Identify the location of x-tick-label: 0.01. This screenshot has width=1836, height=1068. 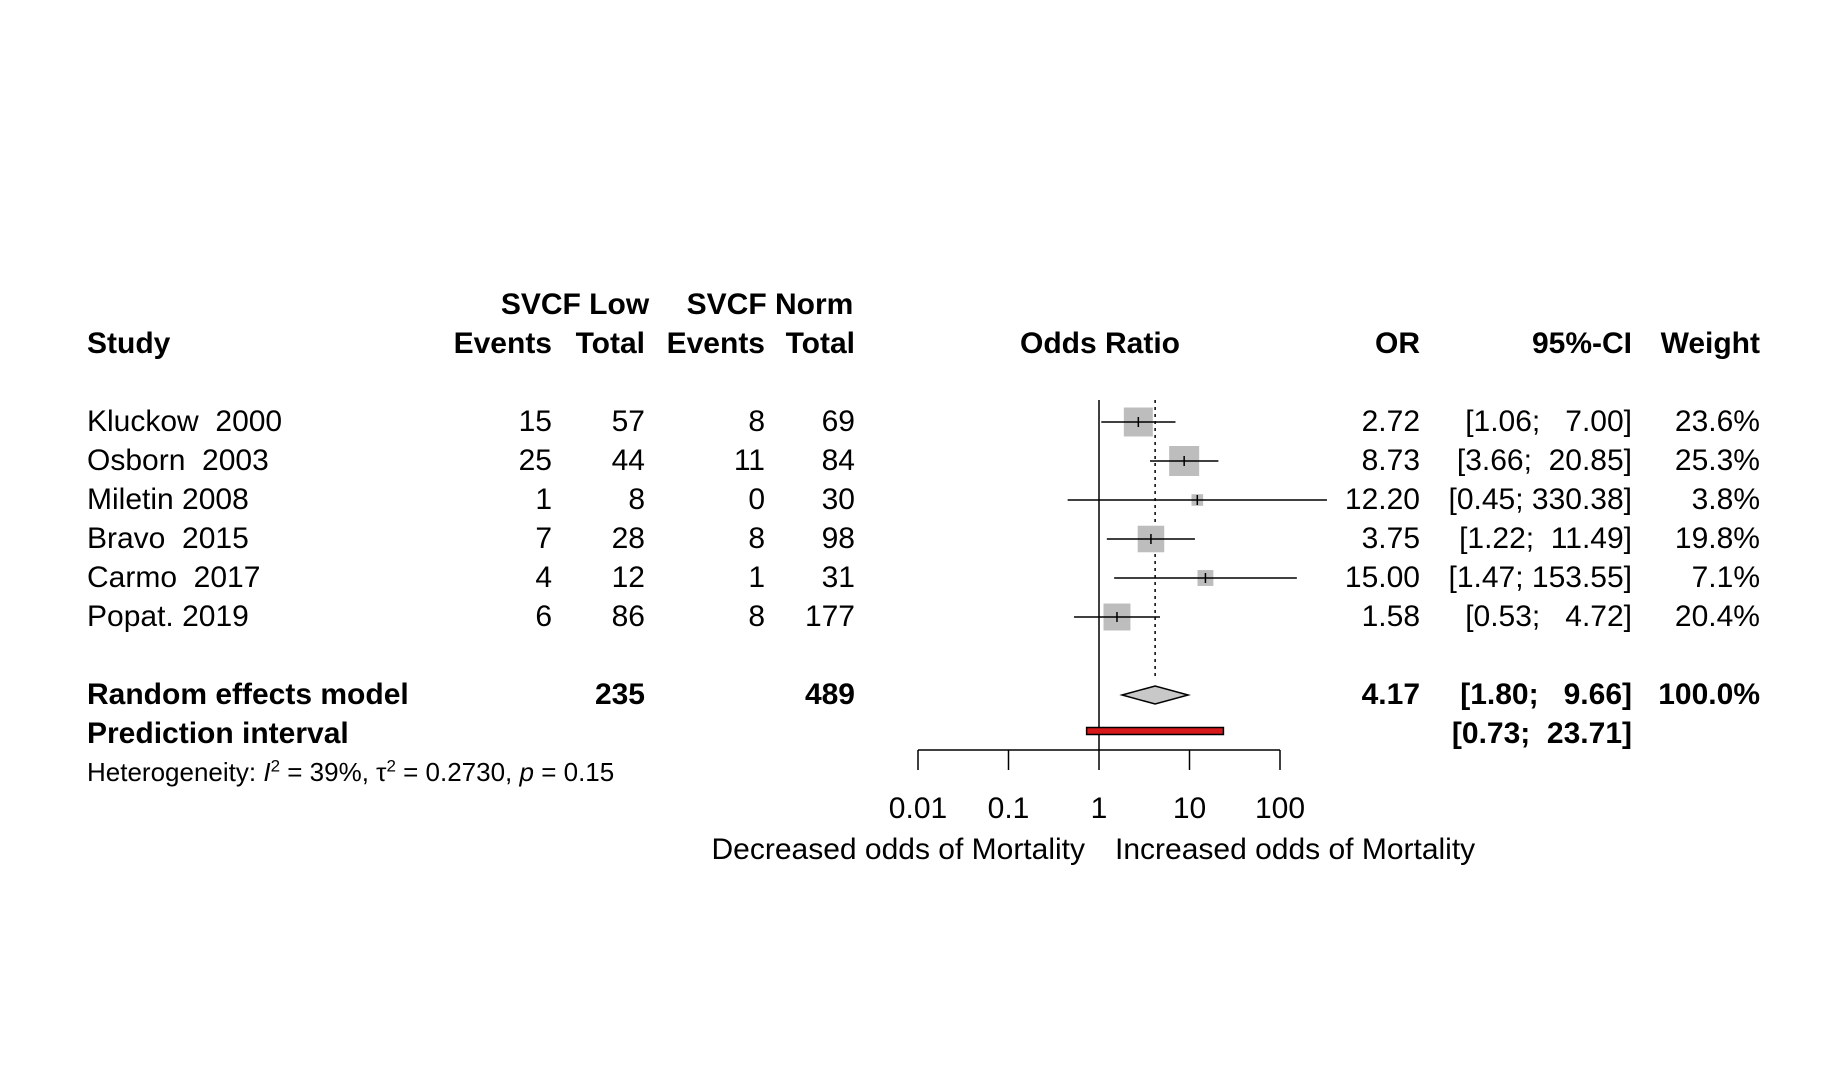
(918, 808).